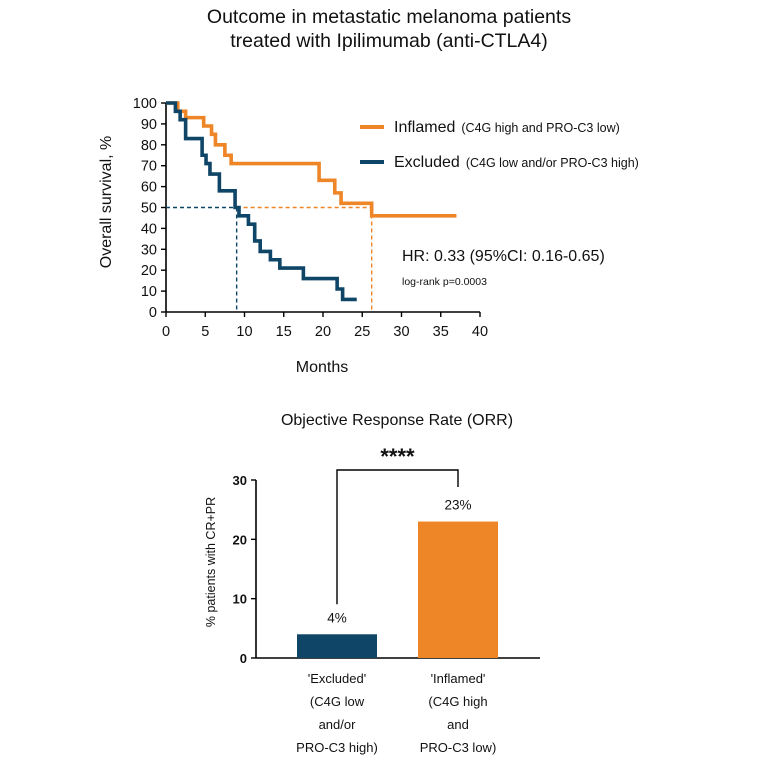  Describe the element at coordinates (269, 259) in the screenshot. I see `km-median-lines` at that location.